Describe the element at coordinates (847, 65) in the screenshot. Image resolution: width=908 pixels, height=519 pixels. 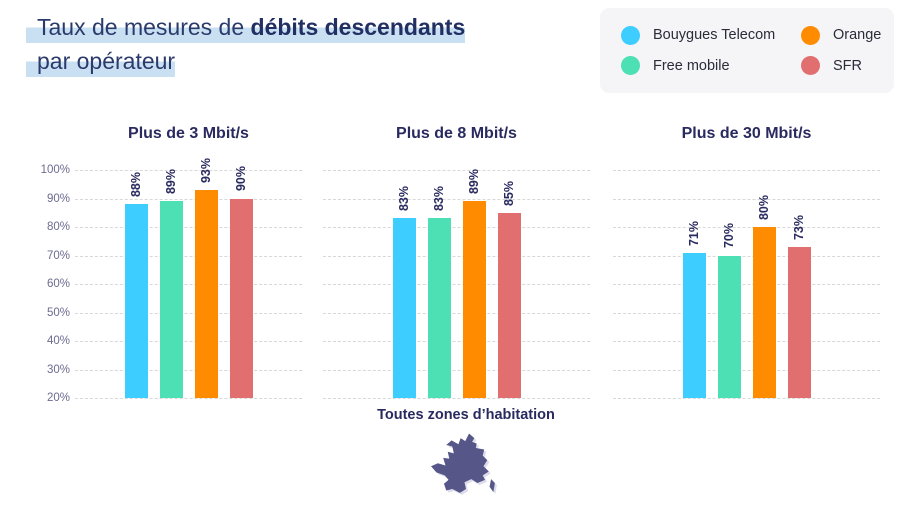
I see `legend-label-sfr: SFR` at that location.